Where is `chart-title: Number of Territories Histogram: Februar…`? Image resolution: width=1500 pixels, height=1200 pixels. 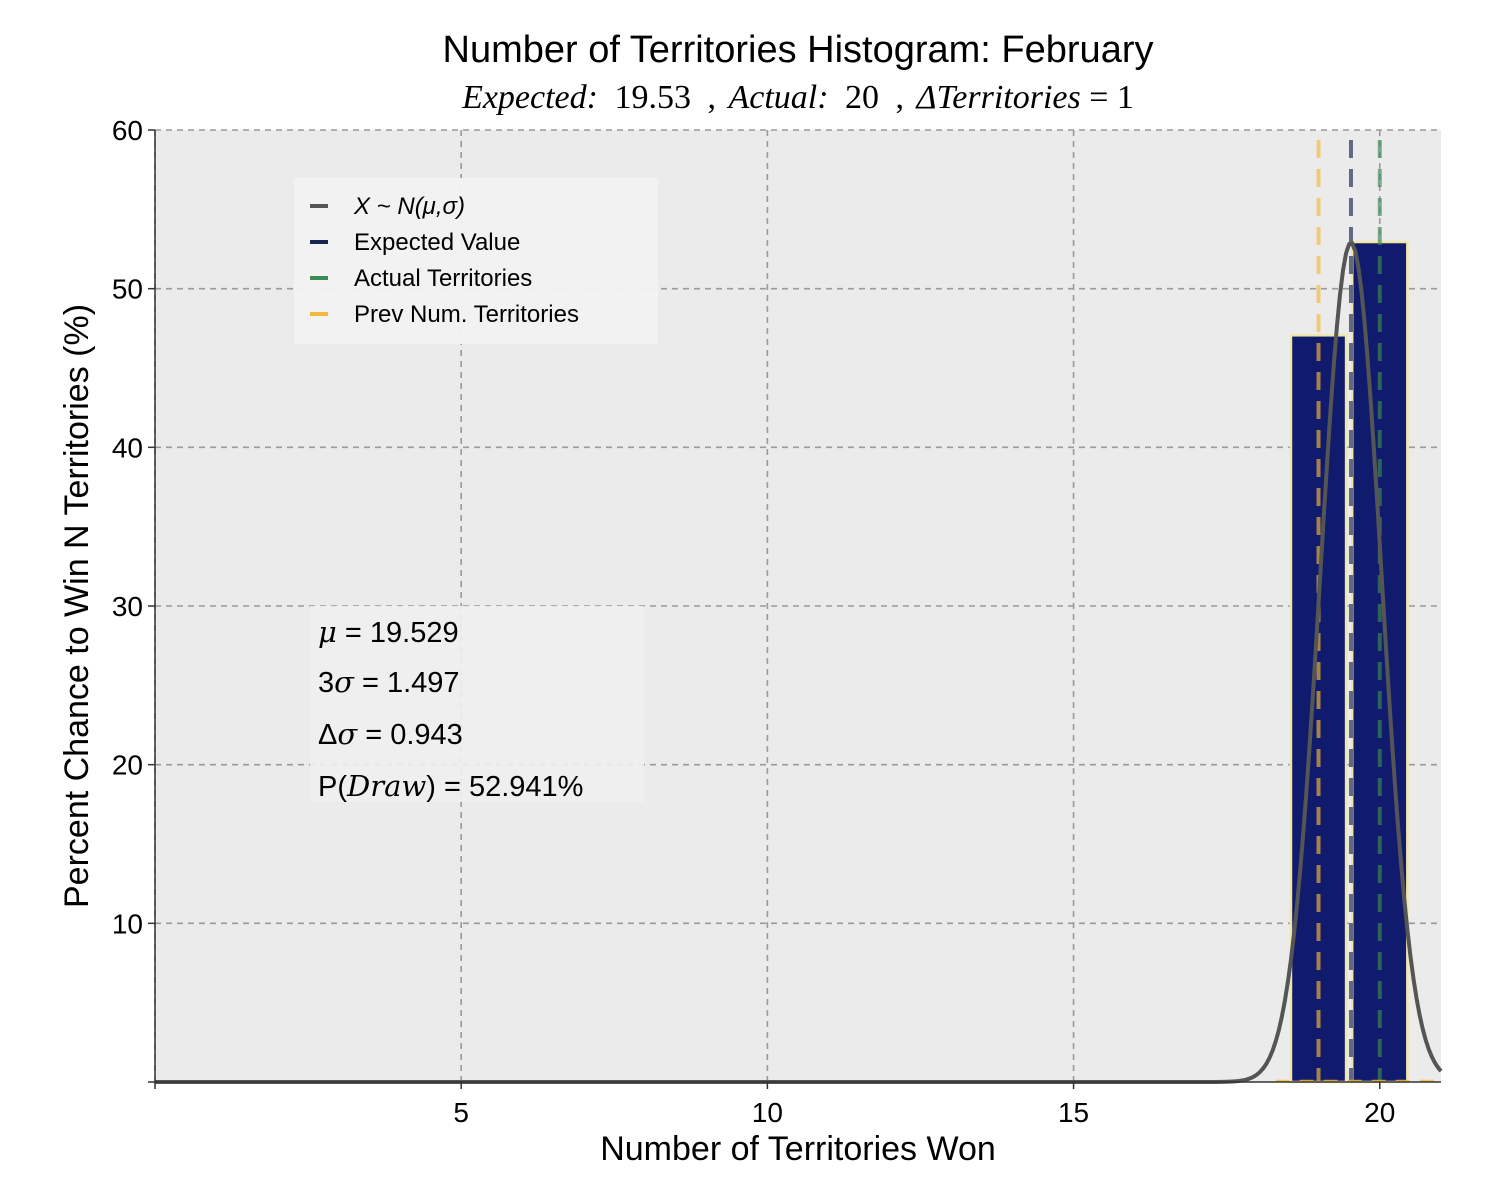
chart-title: Number of Territories Histogram: Februar… is located at coordinates (798, 50).